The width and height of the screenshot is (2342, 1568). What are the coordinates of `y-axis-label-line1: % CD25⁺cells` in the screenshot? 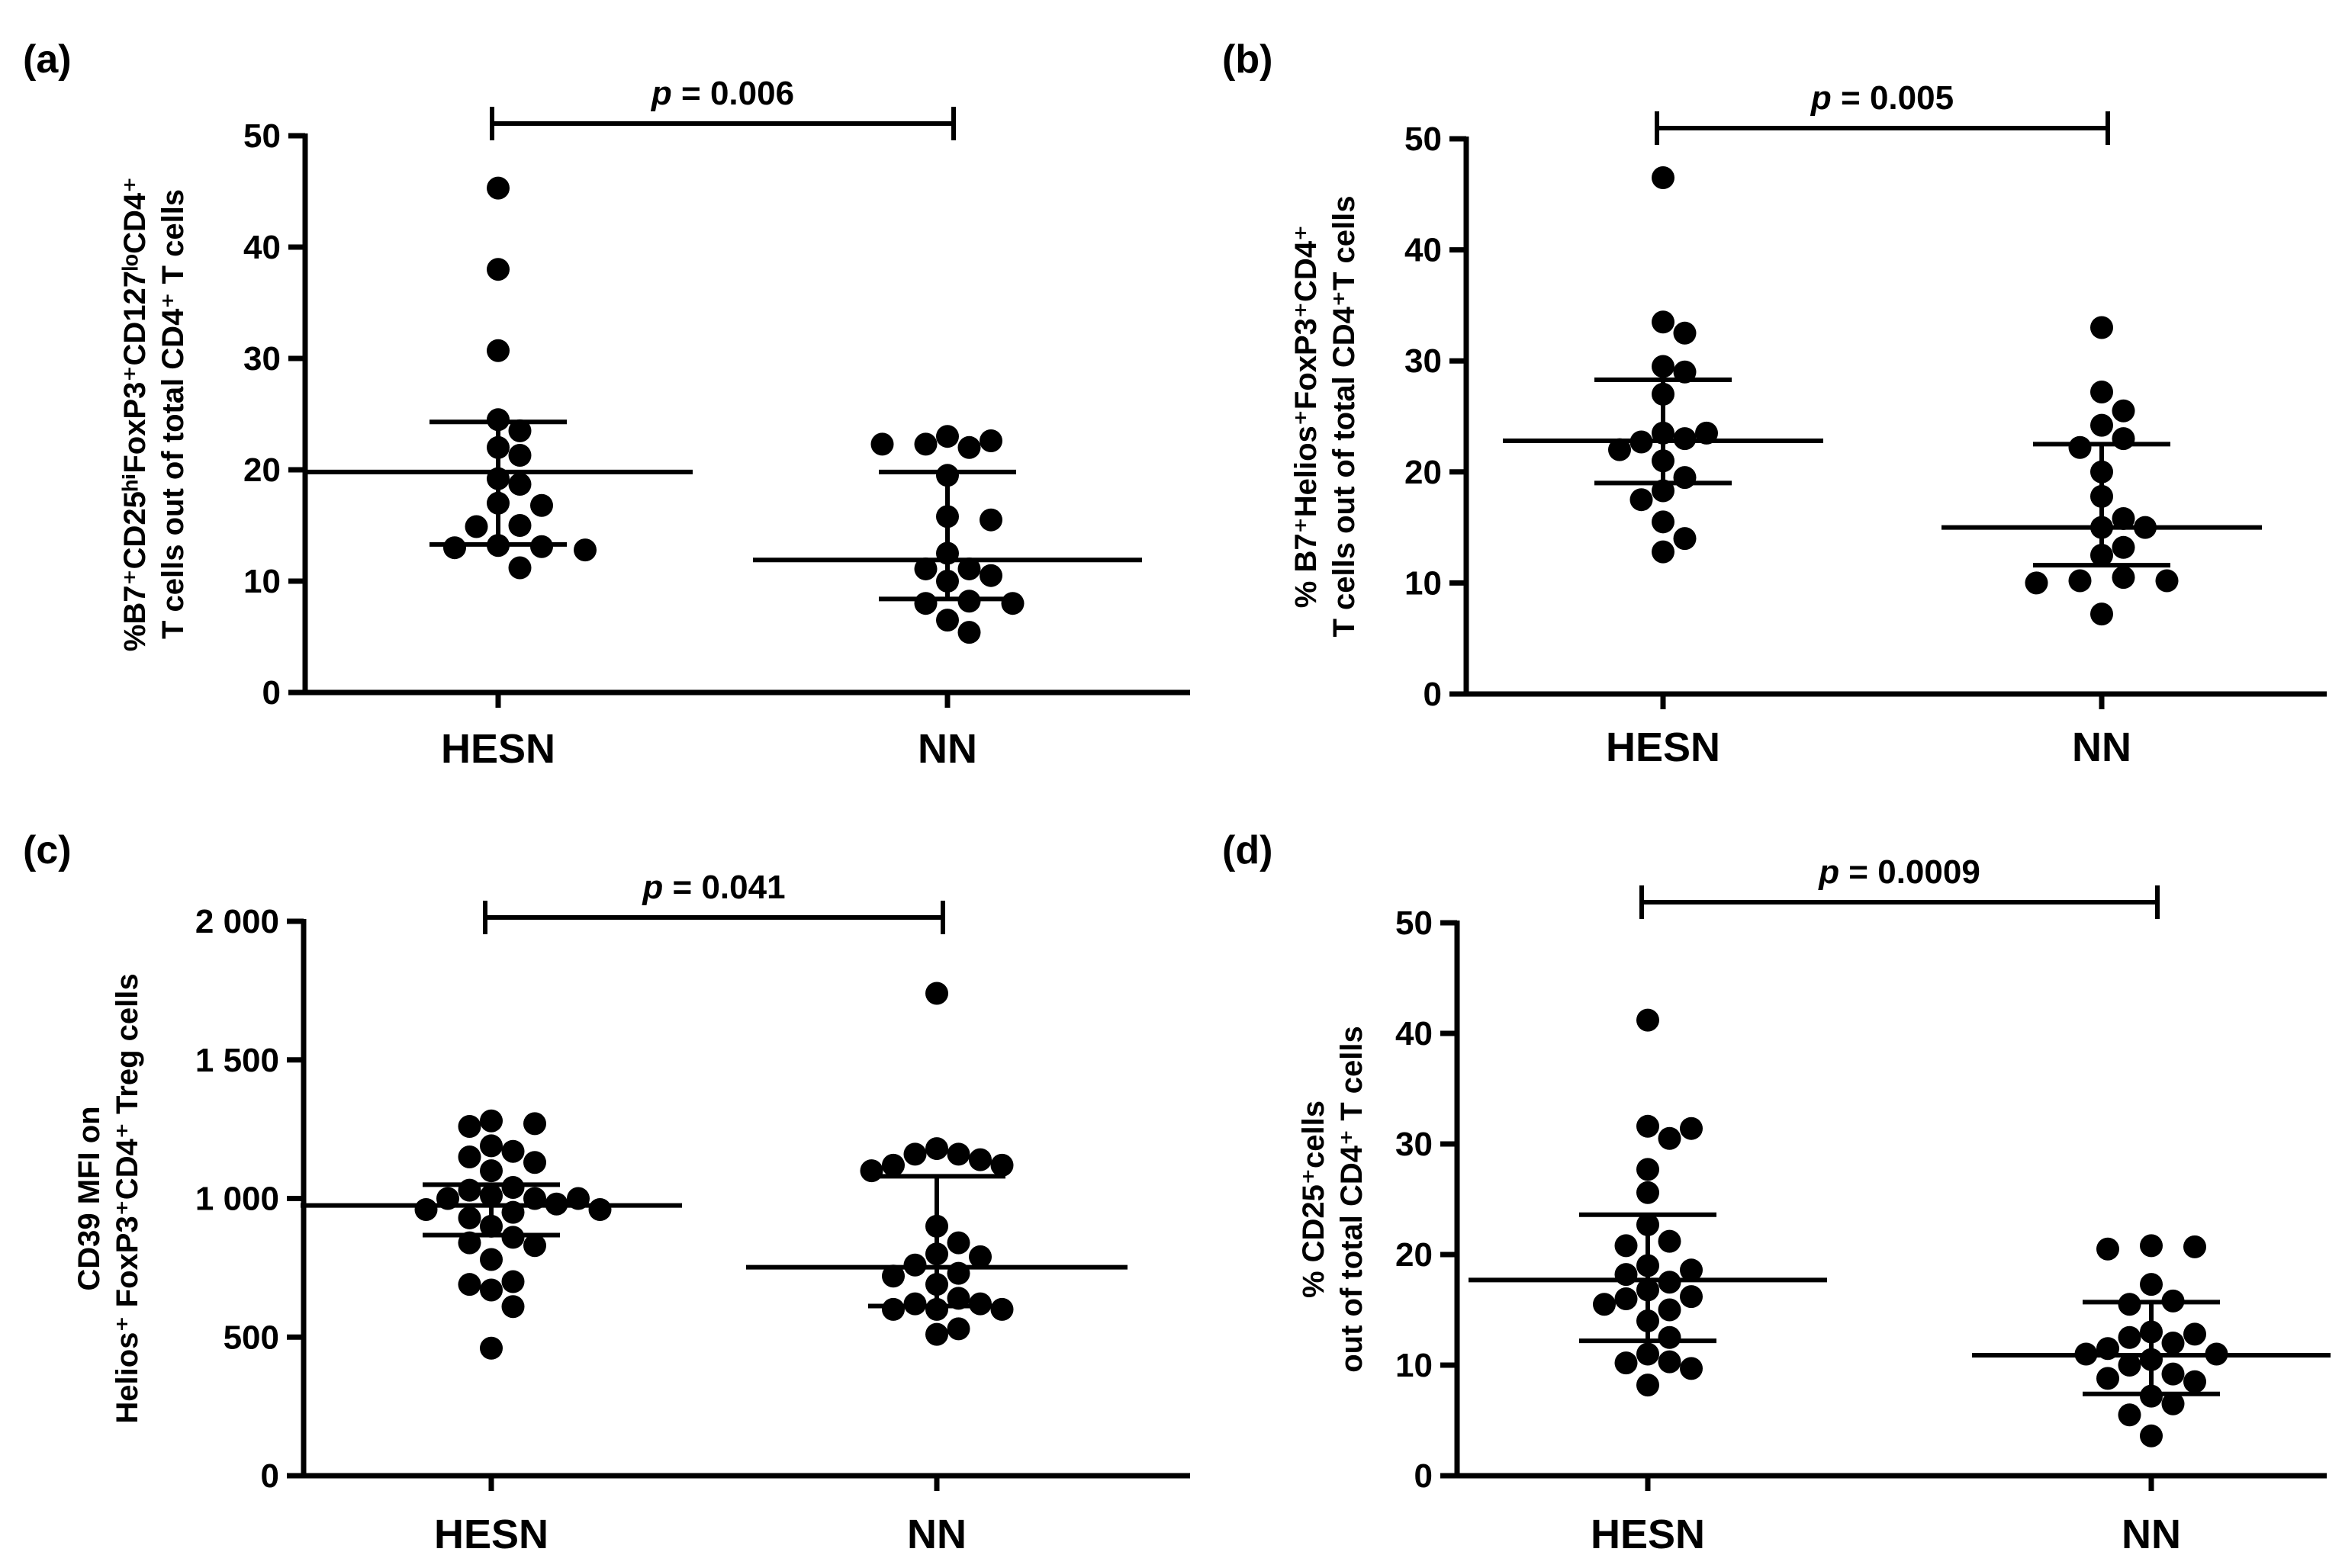 It's located at (1313, 1199).